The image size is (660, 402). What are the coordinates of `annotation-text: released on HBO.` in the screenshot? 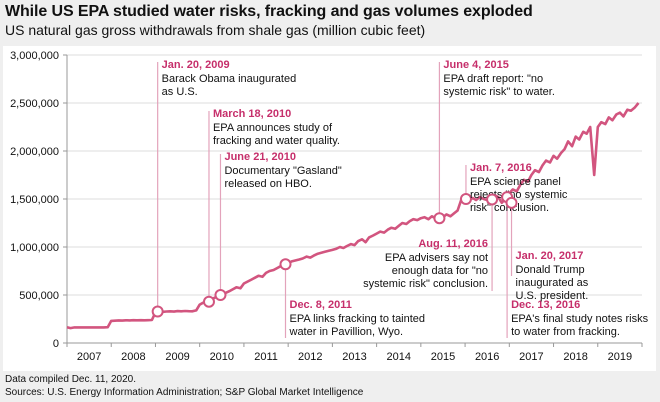 It's located at (267, 184).